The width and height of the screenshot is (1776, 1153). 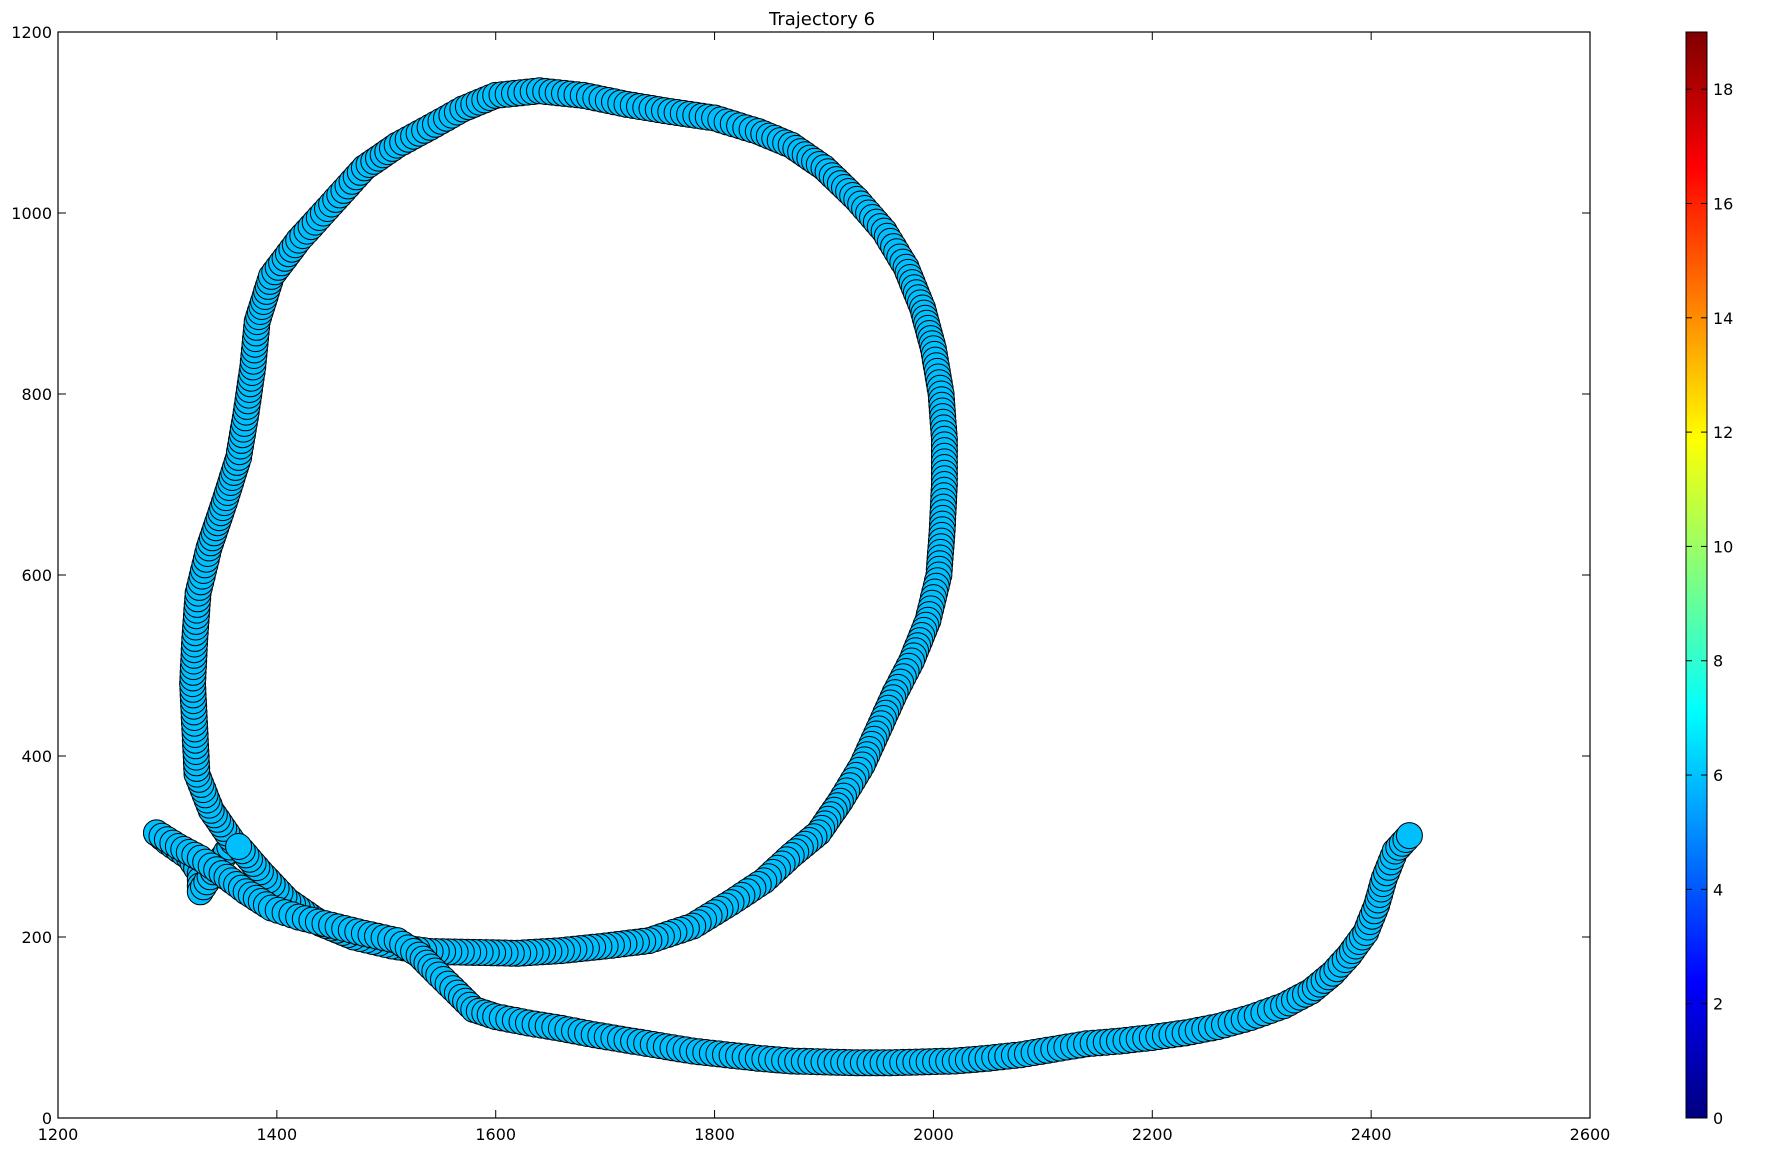 I want to click on y-tick-label: 0, so click(x=47, y=1118).